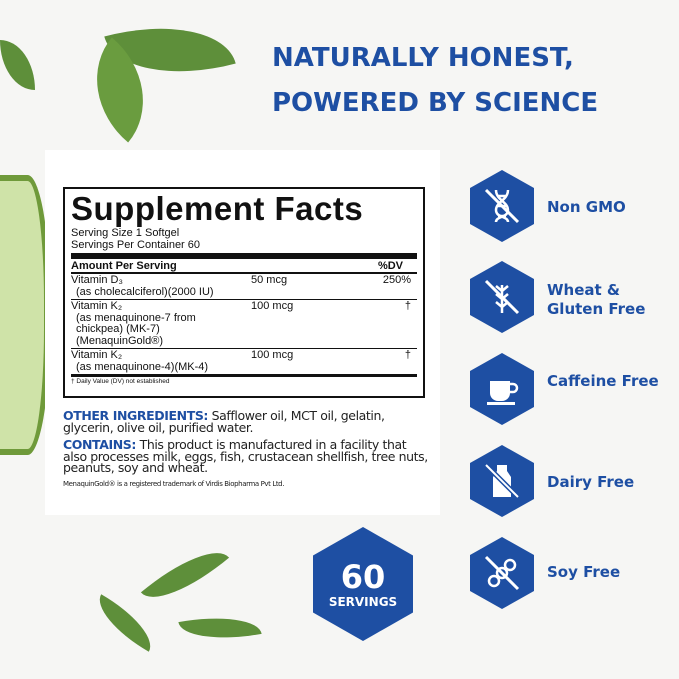  Describe the element at coordinates (502, 297) in the screenshot. I see `wheat-crossed-icon` at that location.